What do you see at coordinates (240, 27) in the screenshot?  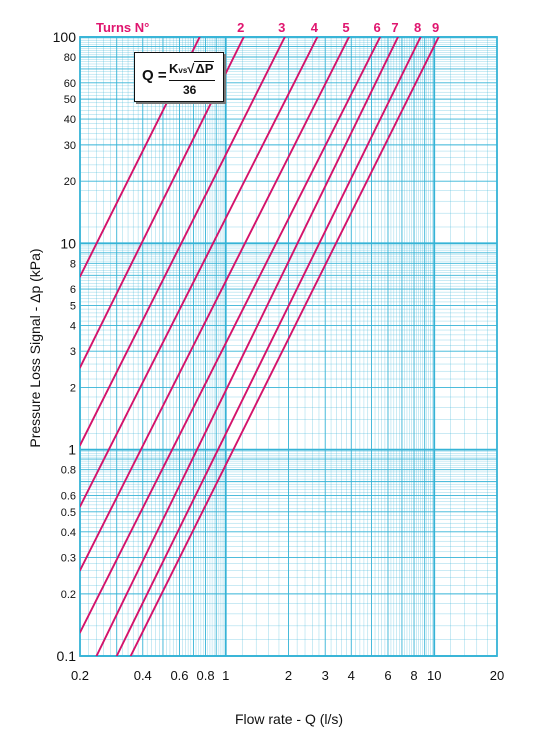 I see `turn-label-2: 2` at bounding box center [240, 27].